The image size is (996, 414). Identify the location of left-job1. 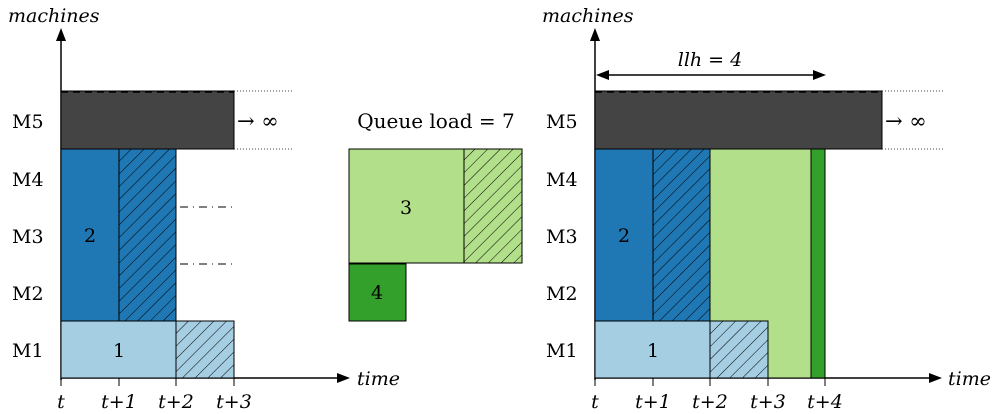
(118, 349).